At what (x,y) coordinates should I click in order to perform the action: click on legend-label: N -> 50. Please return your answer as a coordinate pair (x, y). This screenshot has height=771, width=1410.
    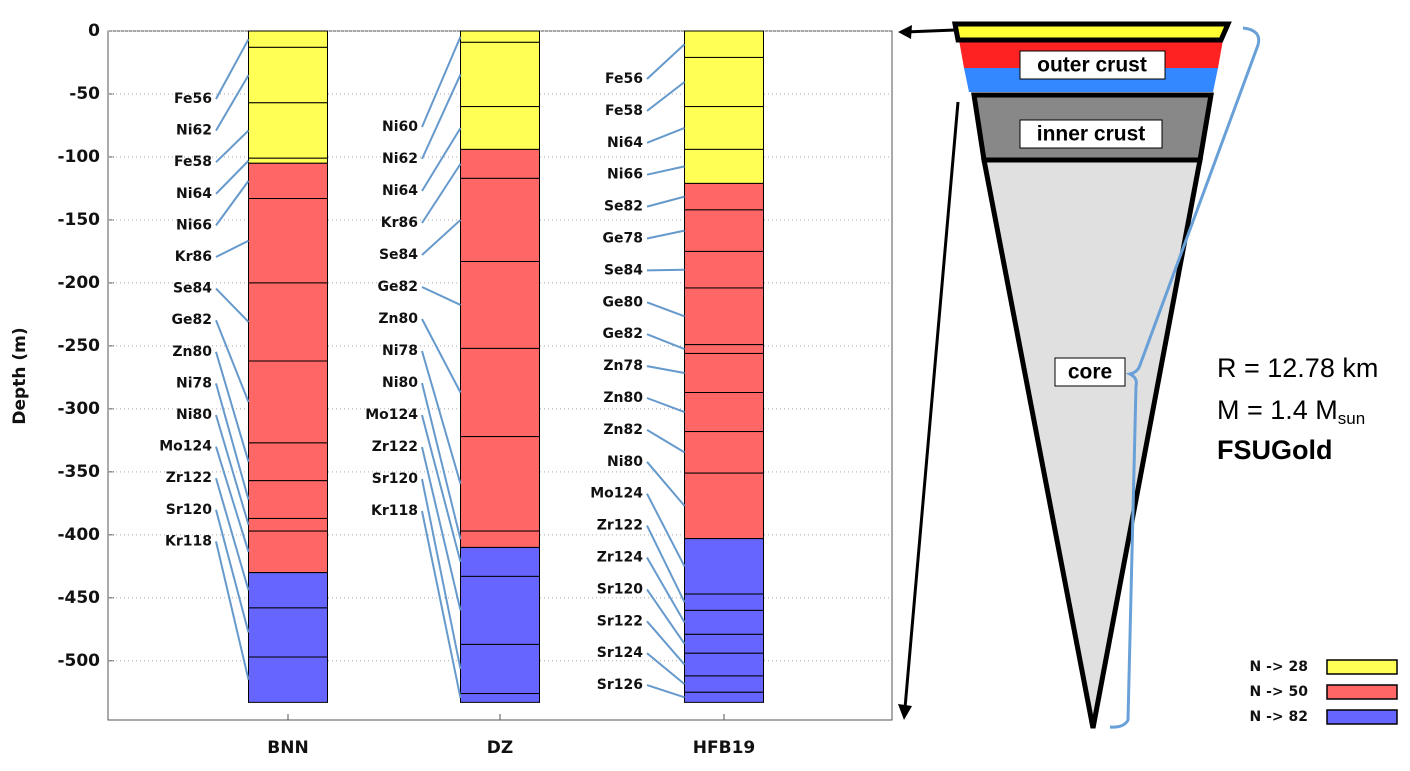
    Looking at the image, I should click on (1279, 692).